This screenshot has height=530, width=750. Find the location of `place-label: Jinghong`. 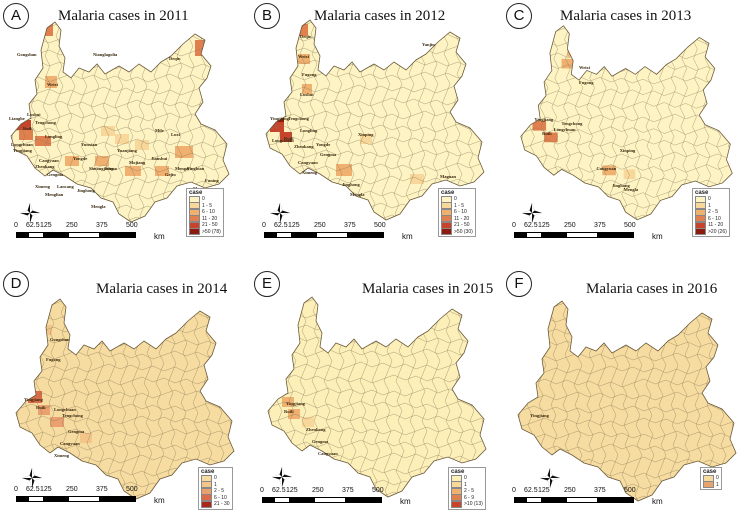

place-label: Jinghong is located at coordinates (86, 190).